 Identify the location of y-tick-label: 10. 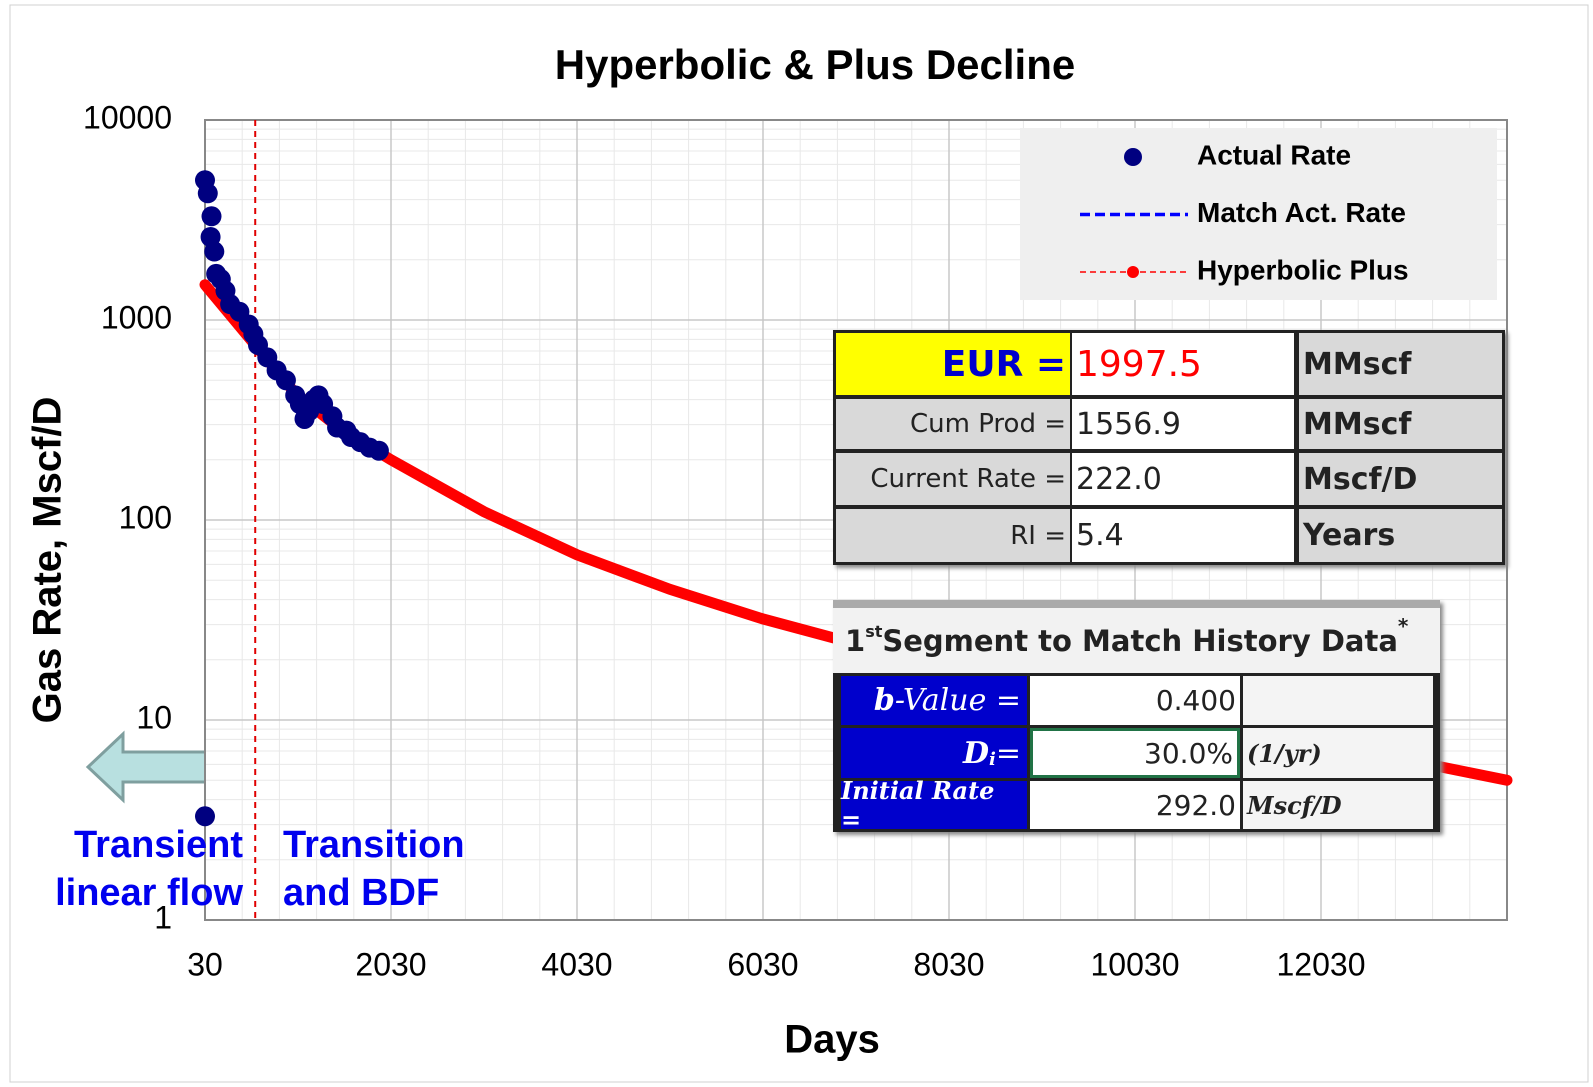
(154, 717).